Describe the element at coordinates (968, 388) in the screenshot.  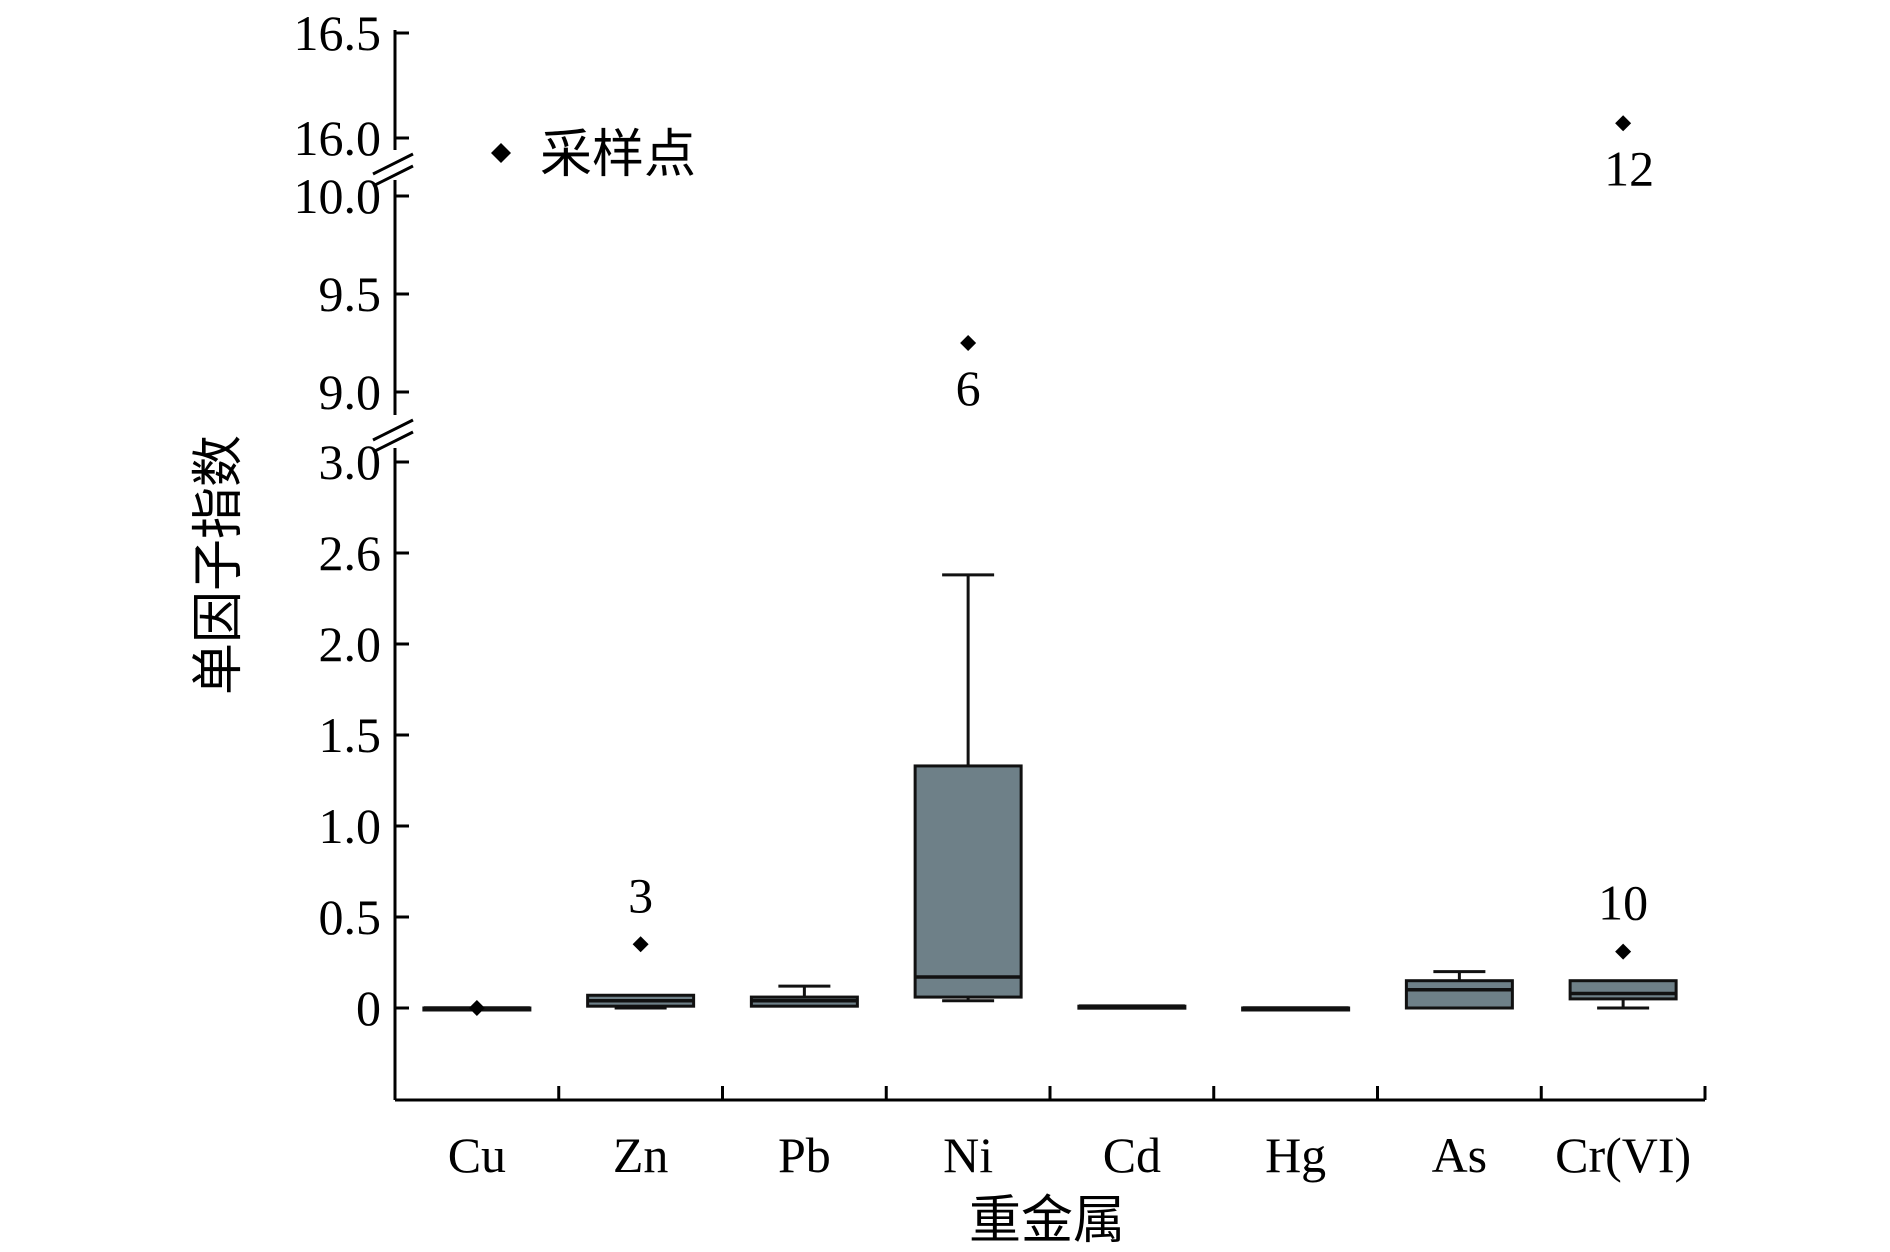
I see `outlier-label: 6` at that location.